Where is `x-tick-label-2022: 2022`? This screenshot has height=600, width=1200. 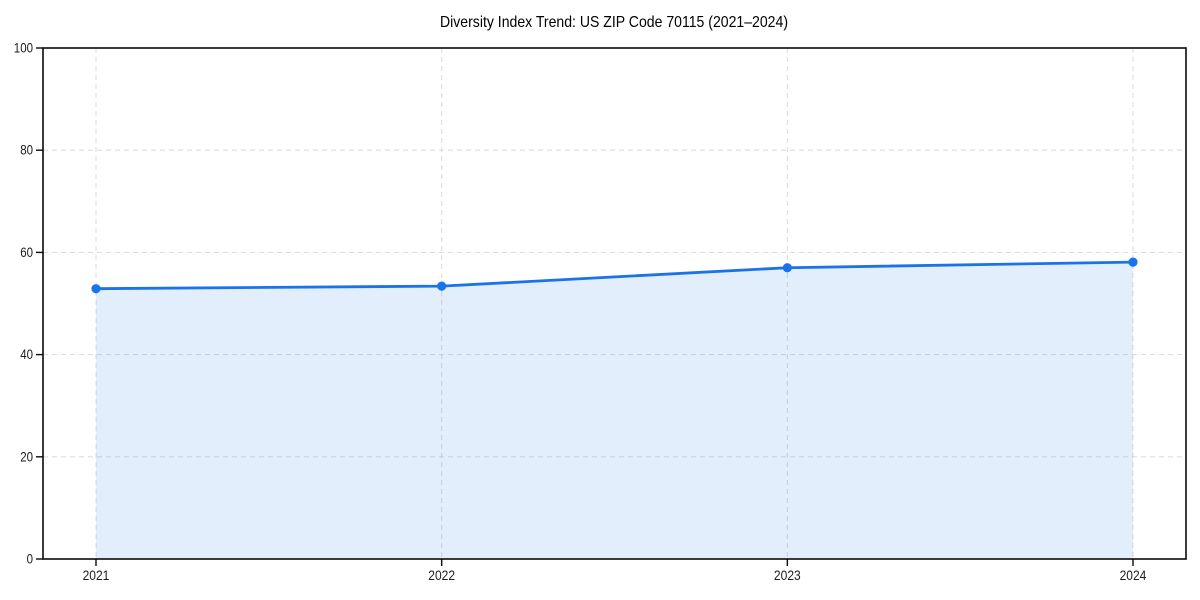 x-tick-label-2022: 2022 is located at coordinates (441, 575).